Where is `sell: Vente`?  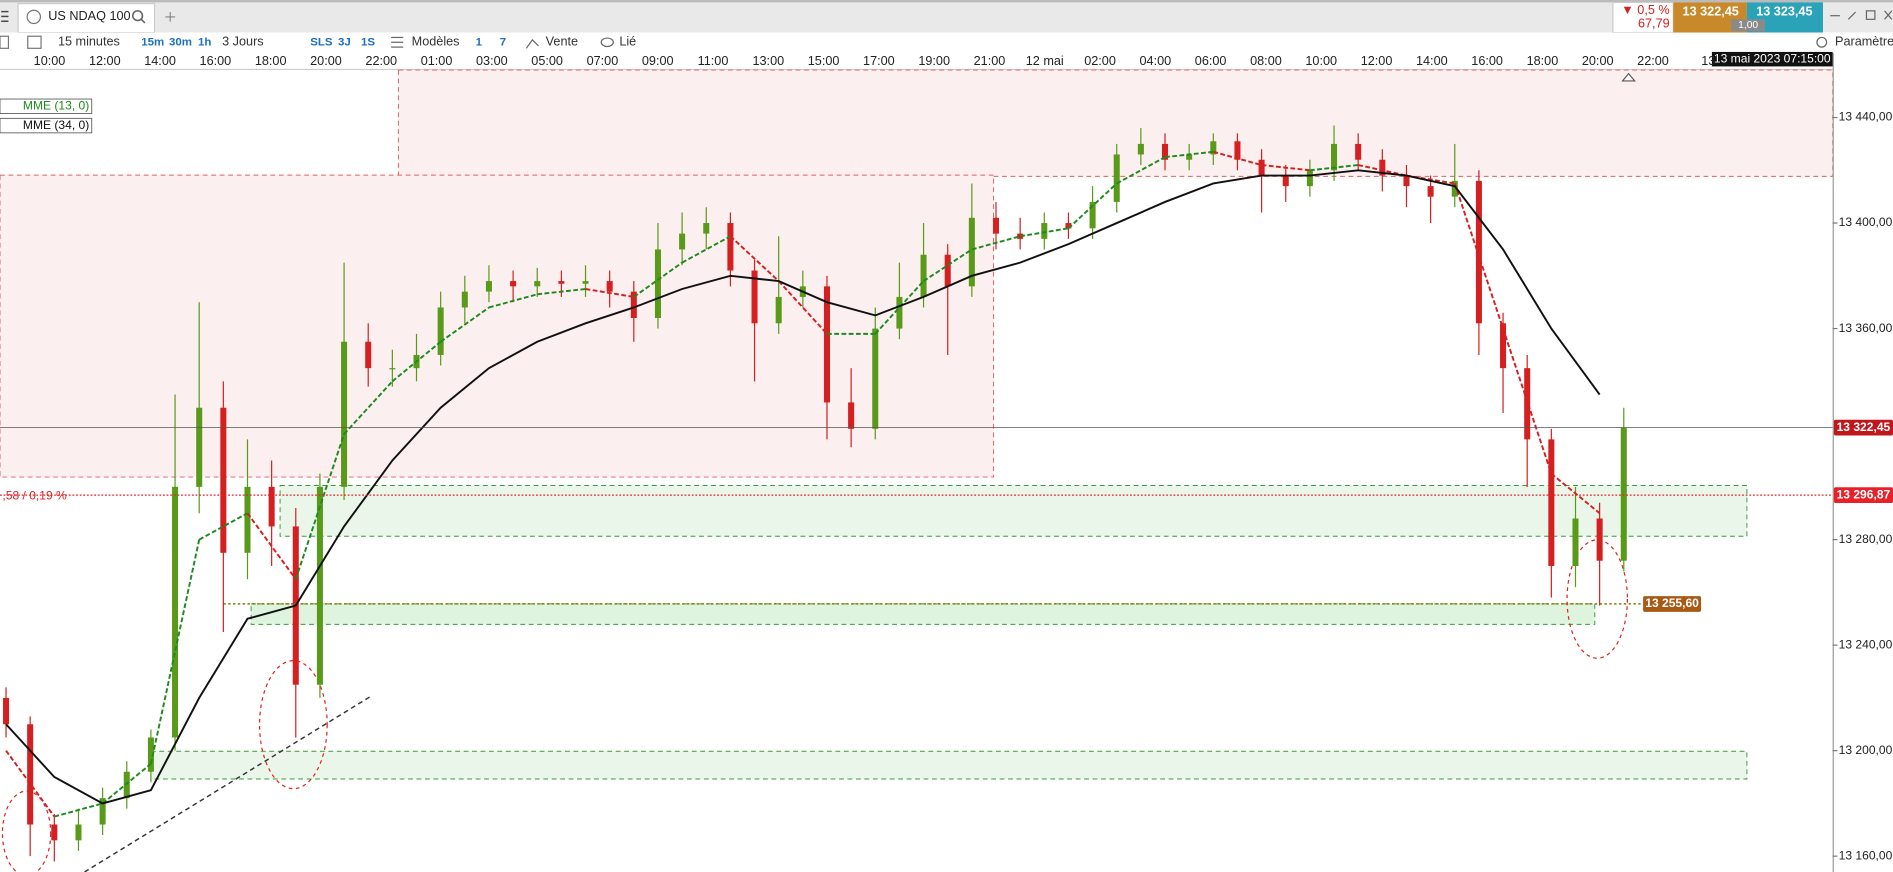 sell: Vente is located at coordinates (562, 42).